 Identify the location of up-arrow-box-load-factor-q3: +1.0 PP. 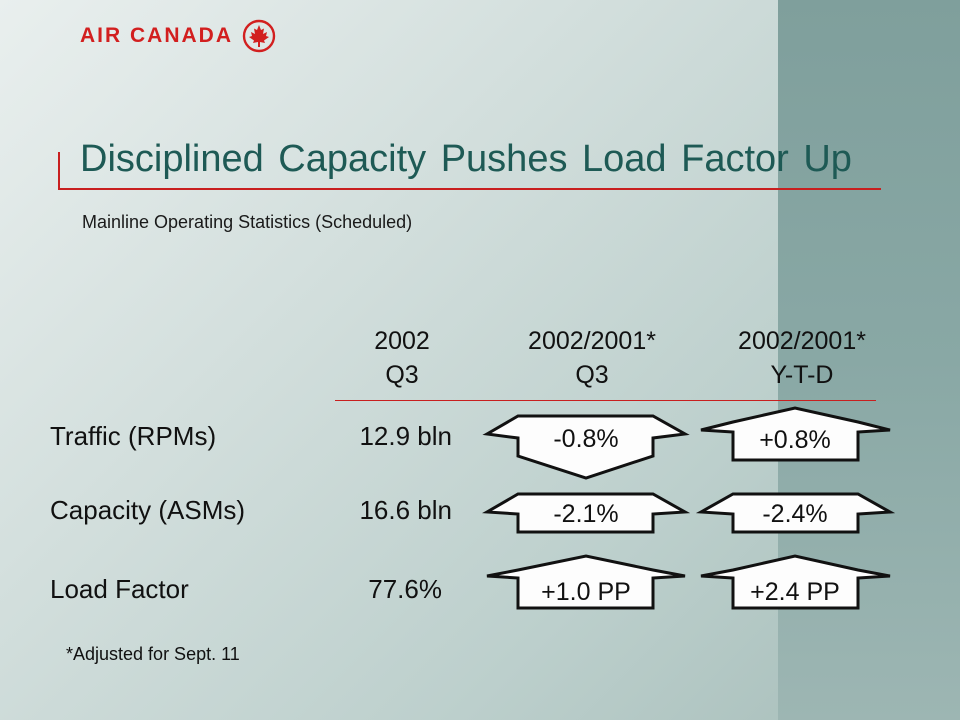
(586, 582).